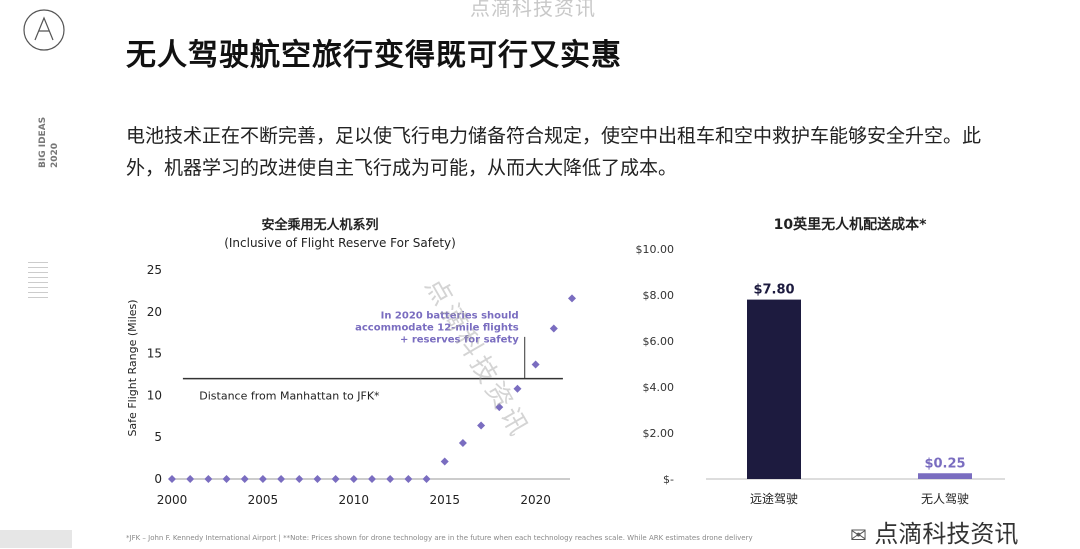 The height and width of the screenshot is (549, 1080). What do you see at coordinates (858, 535) in the screenshot?
I see `wechat-icon: ✉` at bounding box center [858, 535].